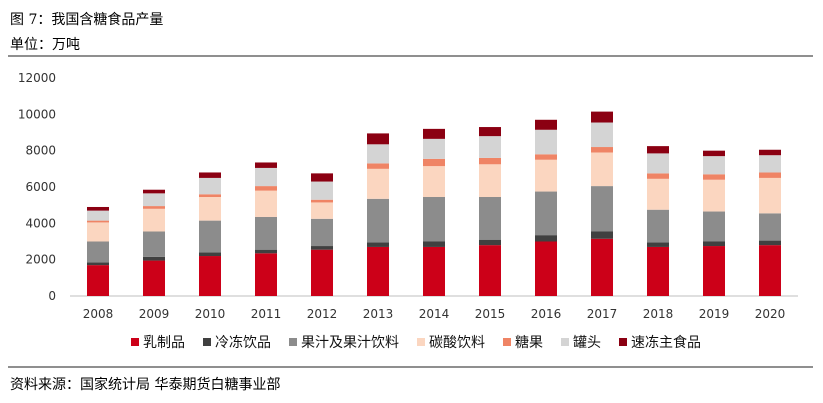  What do you see at coordinates (37, 114) in the screenshot?
I see `y-tick-label: 10000` at bounding box center [37, 114].